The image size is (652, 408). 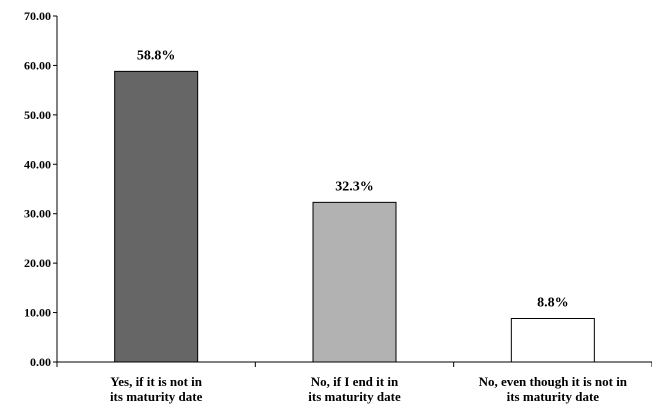 I want to click on y-tick-label: 60.00, so click(x=37, y=65).